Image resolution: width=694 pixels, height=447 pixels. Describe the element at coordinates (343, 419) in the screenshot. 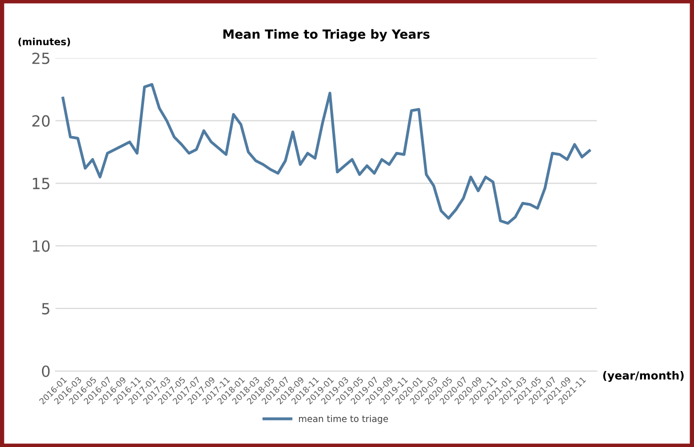

I see `legend-label: mean time to triage` at that location.